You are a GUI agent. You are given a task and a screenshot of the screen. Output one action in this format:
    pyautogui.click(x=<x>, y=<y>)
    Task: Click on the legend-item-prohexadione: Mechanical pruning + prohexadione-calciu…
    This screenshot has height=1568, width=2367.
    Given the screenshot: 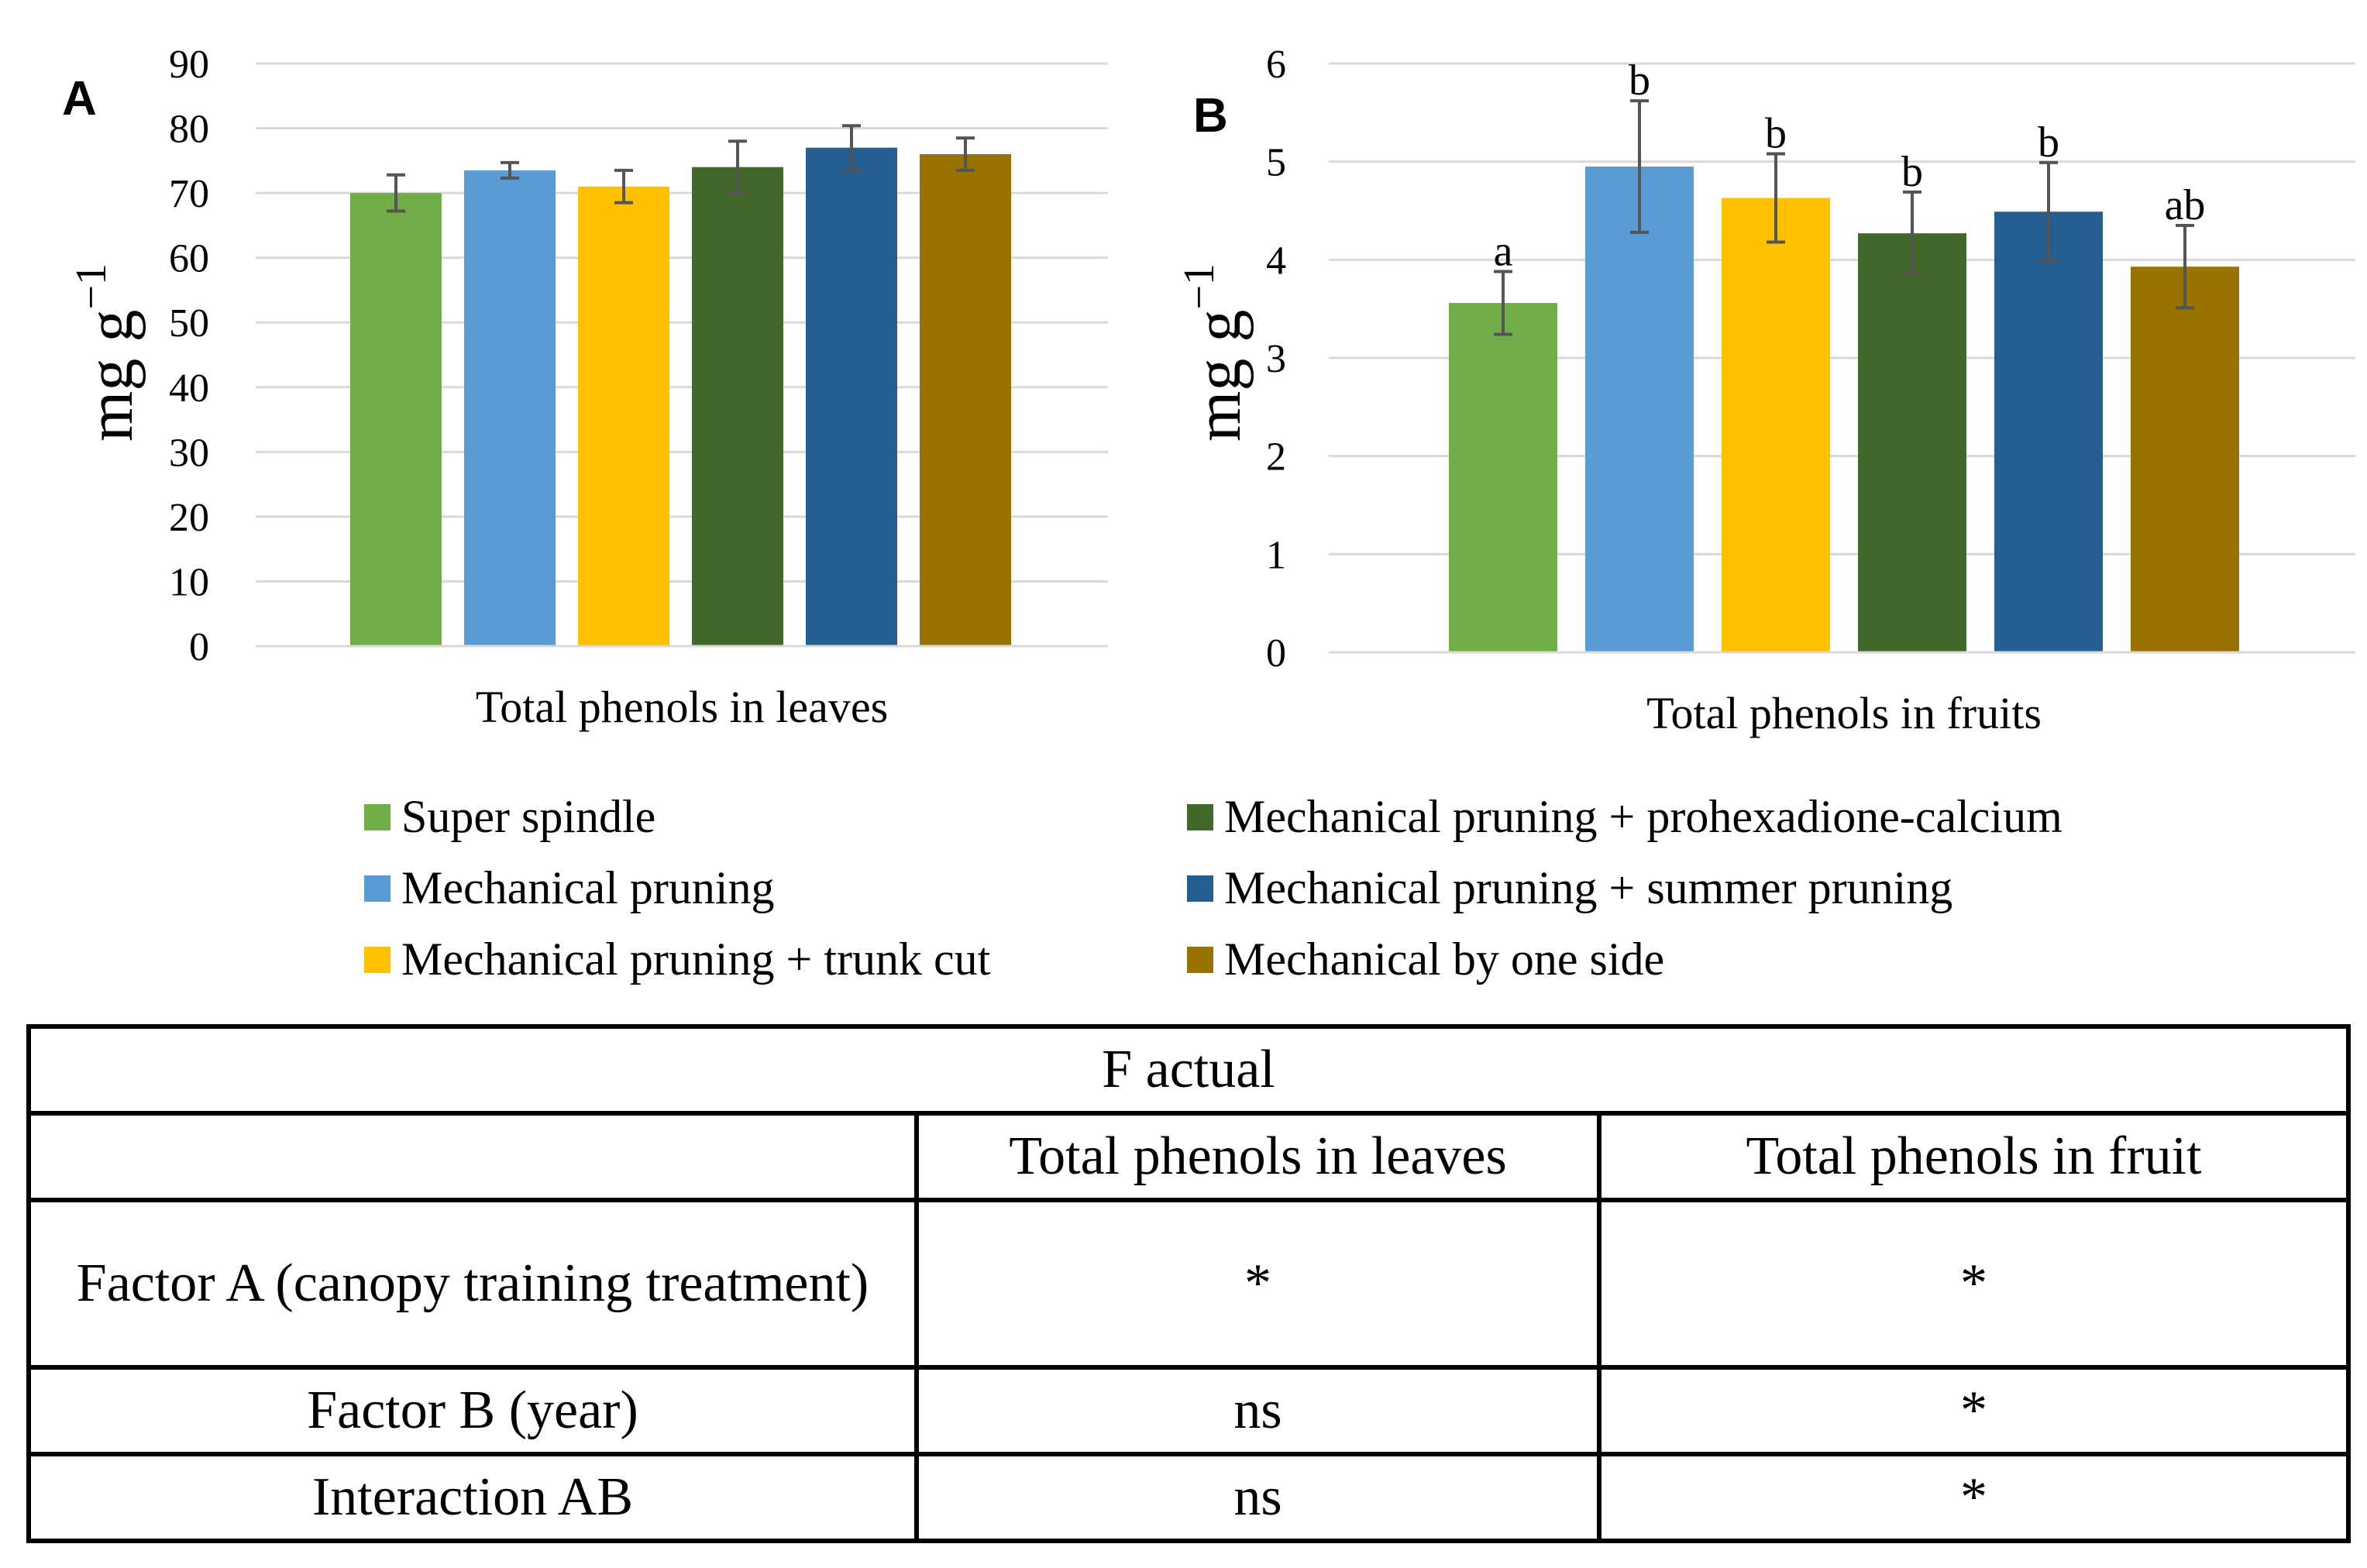 What is the action you would take?
    pyautogui.click(x=1625, y=817)
    